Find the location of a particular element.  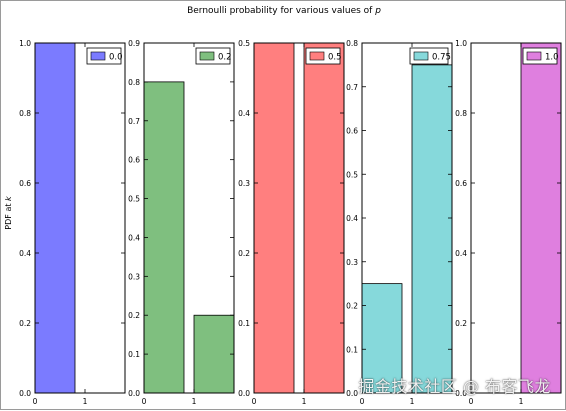

legend-label: 1.0 is located at coordinates (552, 58).